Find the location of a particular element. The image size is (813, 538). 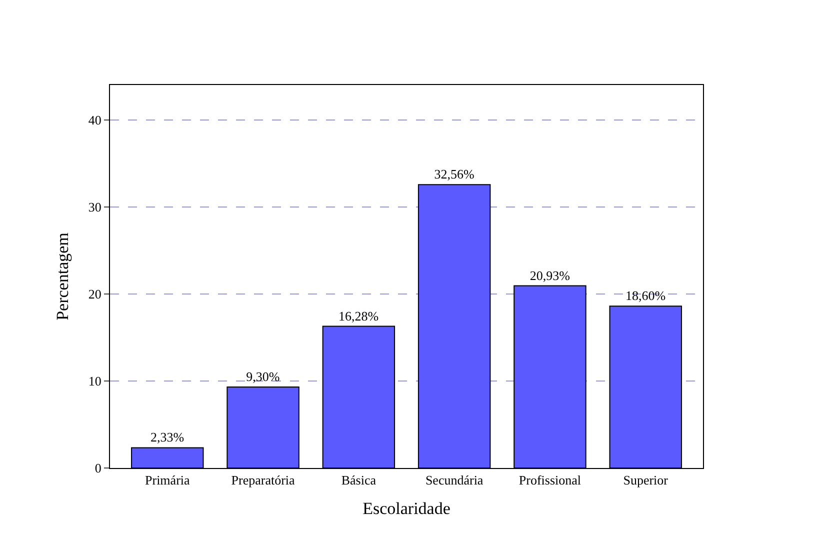

y-tick-label: 10 is located at coordinates (95, 381).